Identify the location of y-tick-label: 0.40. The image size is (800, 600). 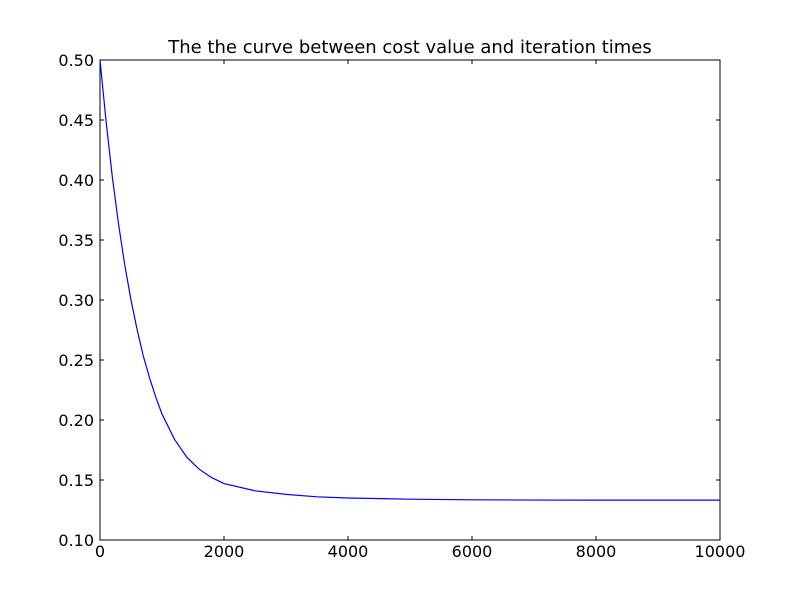
(76, 180).